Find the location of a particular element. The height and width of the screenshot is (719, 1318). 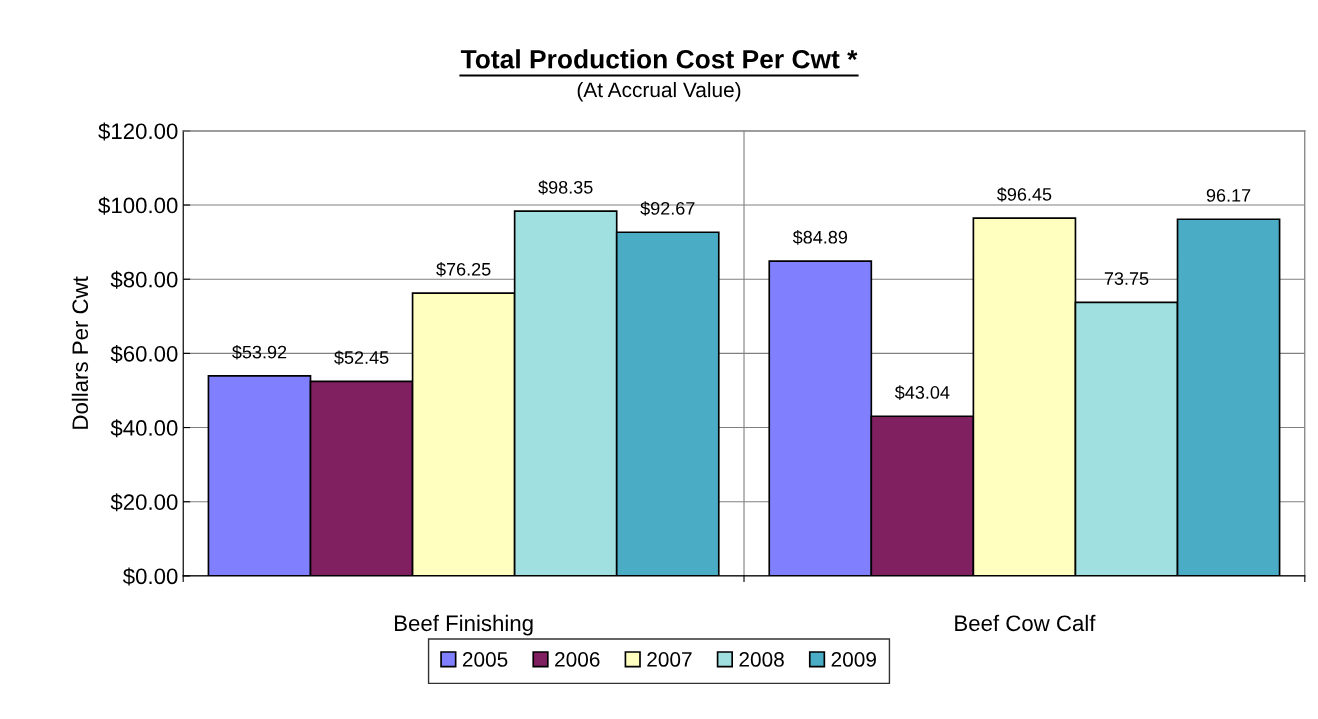

y-axis-title: Dollars Per Cwt is located at coordinates (80, 352).